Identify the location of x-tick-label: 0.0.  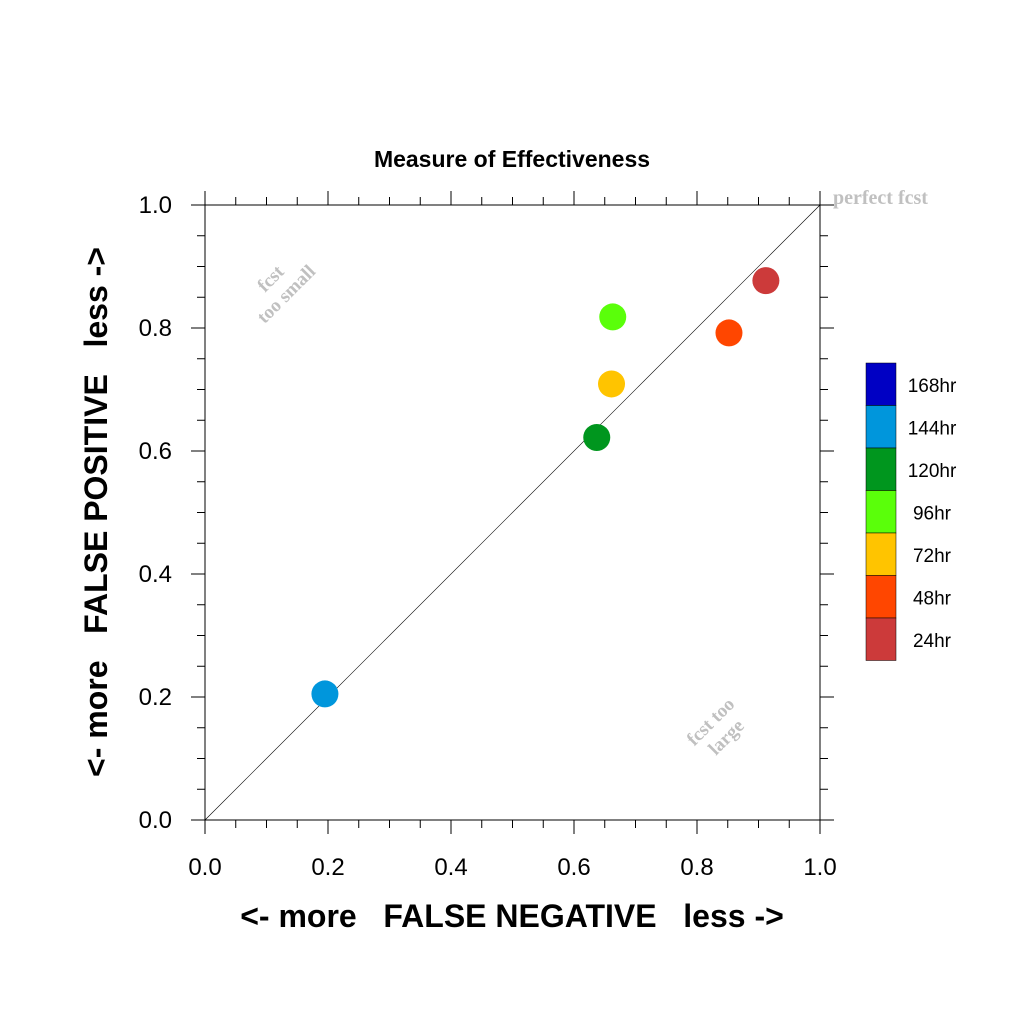
(204, 867).